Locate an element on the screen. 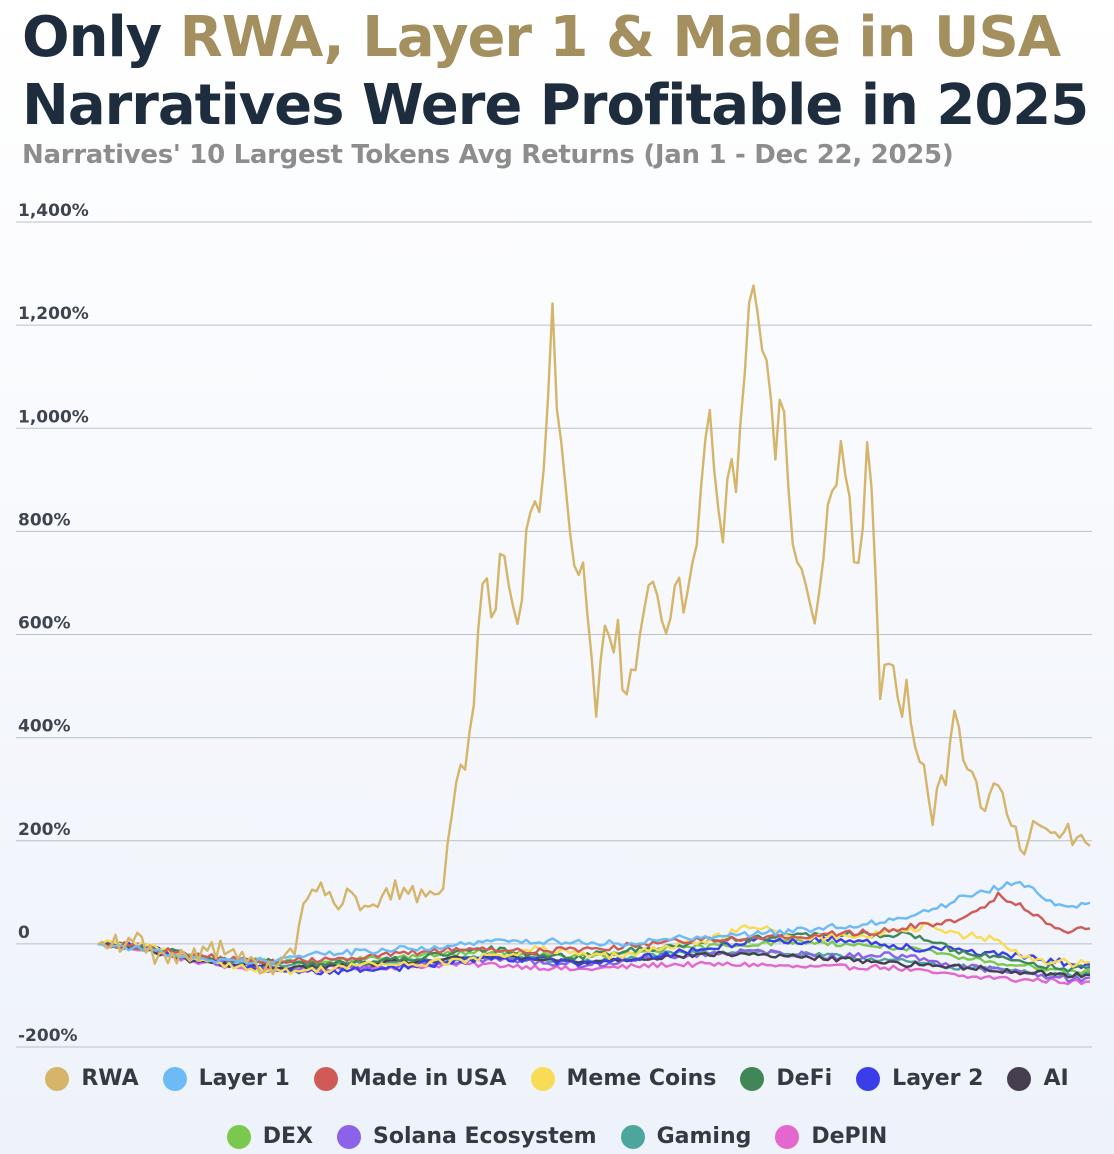  y-tick-label: 0 is located at coordinates (24, 933).